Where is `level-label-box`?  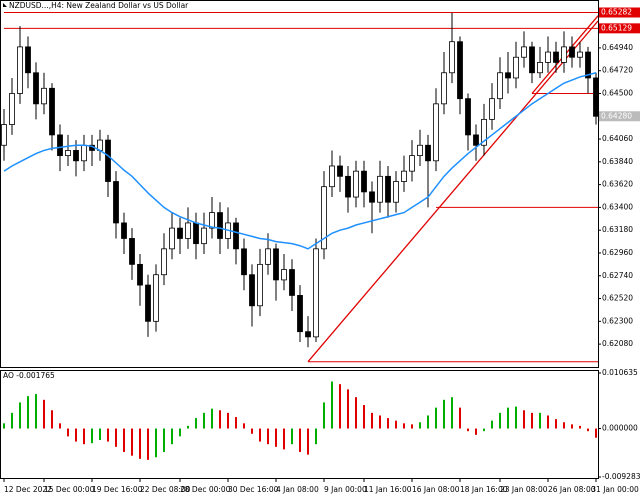 level-label-box is located at coordinates (619, 12).